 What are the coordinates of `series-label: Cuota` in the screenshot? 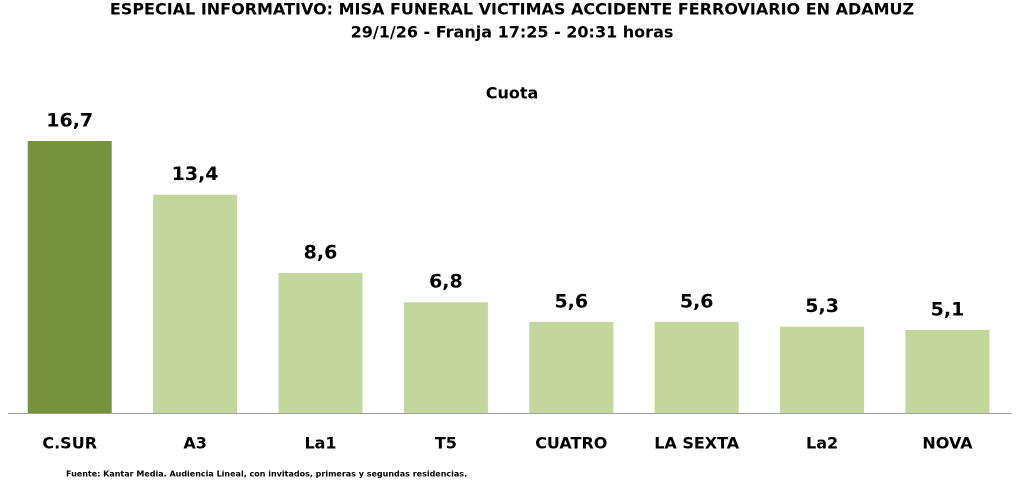 It's located at (512, 93).